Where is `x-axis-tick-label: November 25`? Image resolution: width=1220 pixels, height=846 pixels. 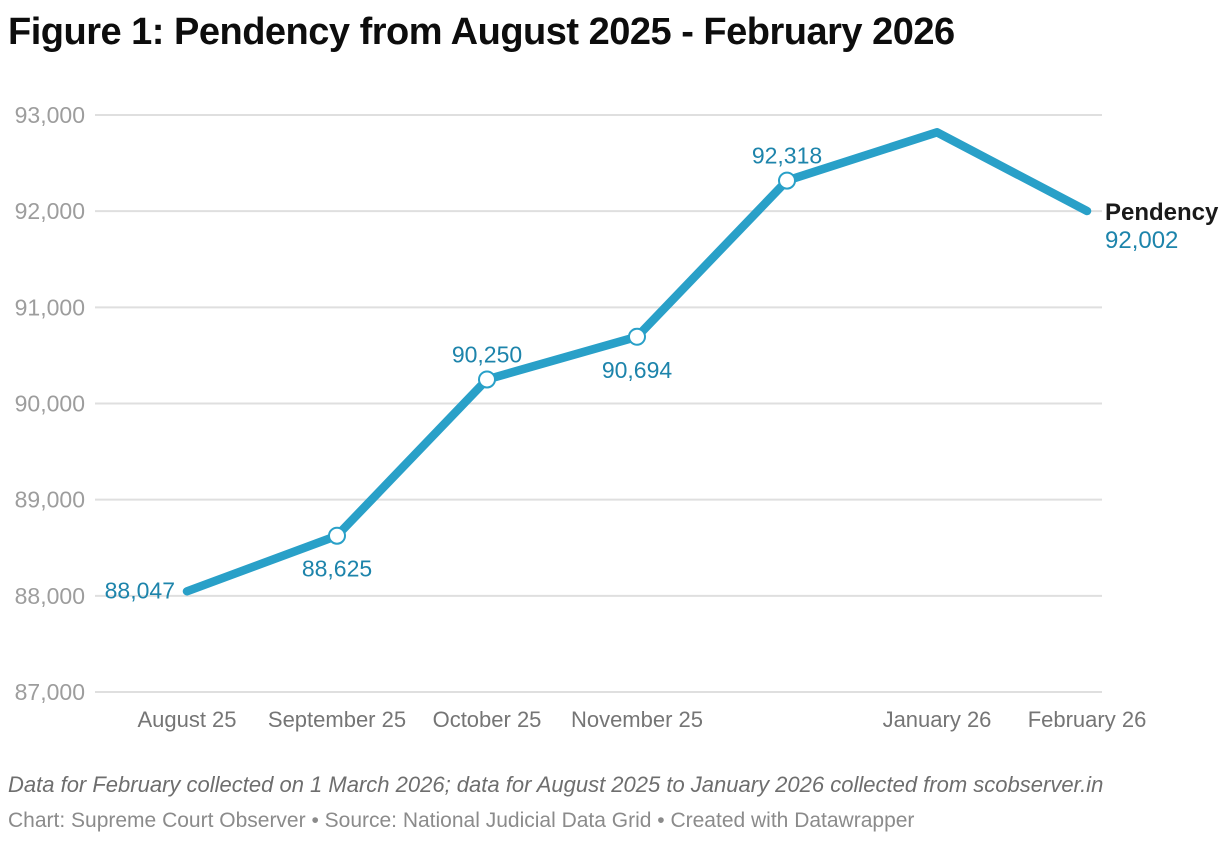 x-axis-tick-label: November 25 is located at coordinates (637, 719).